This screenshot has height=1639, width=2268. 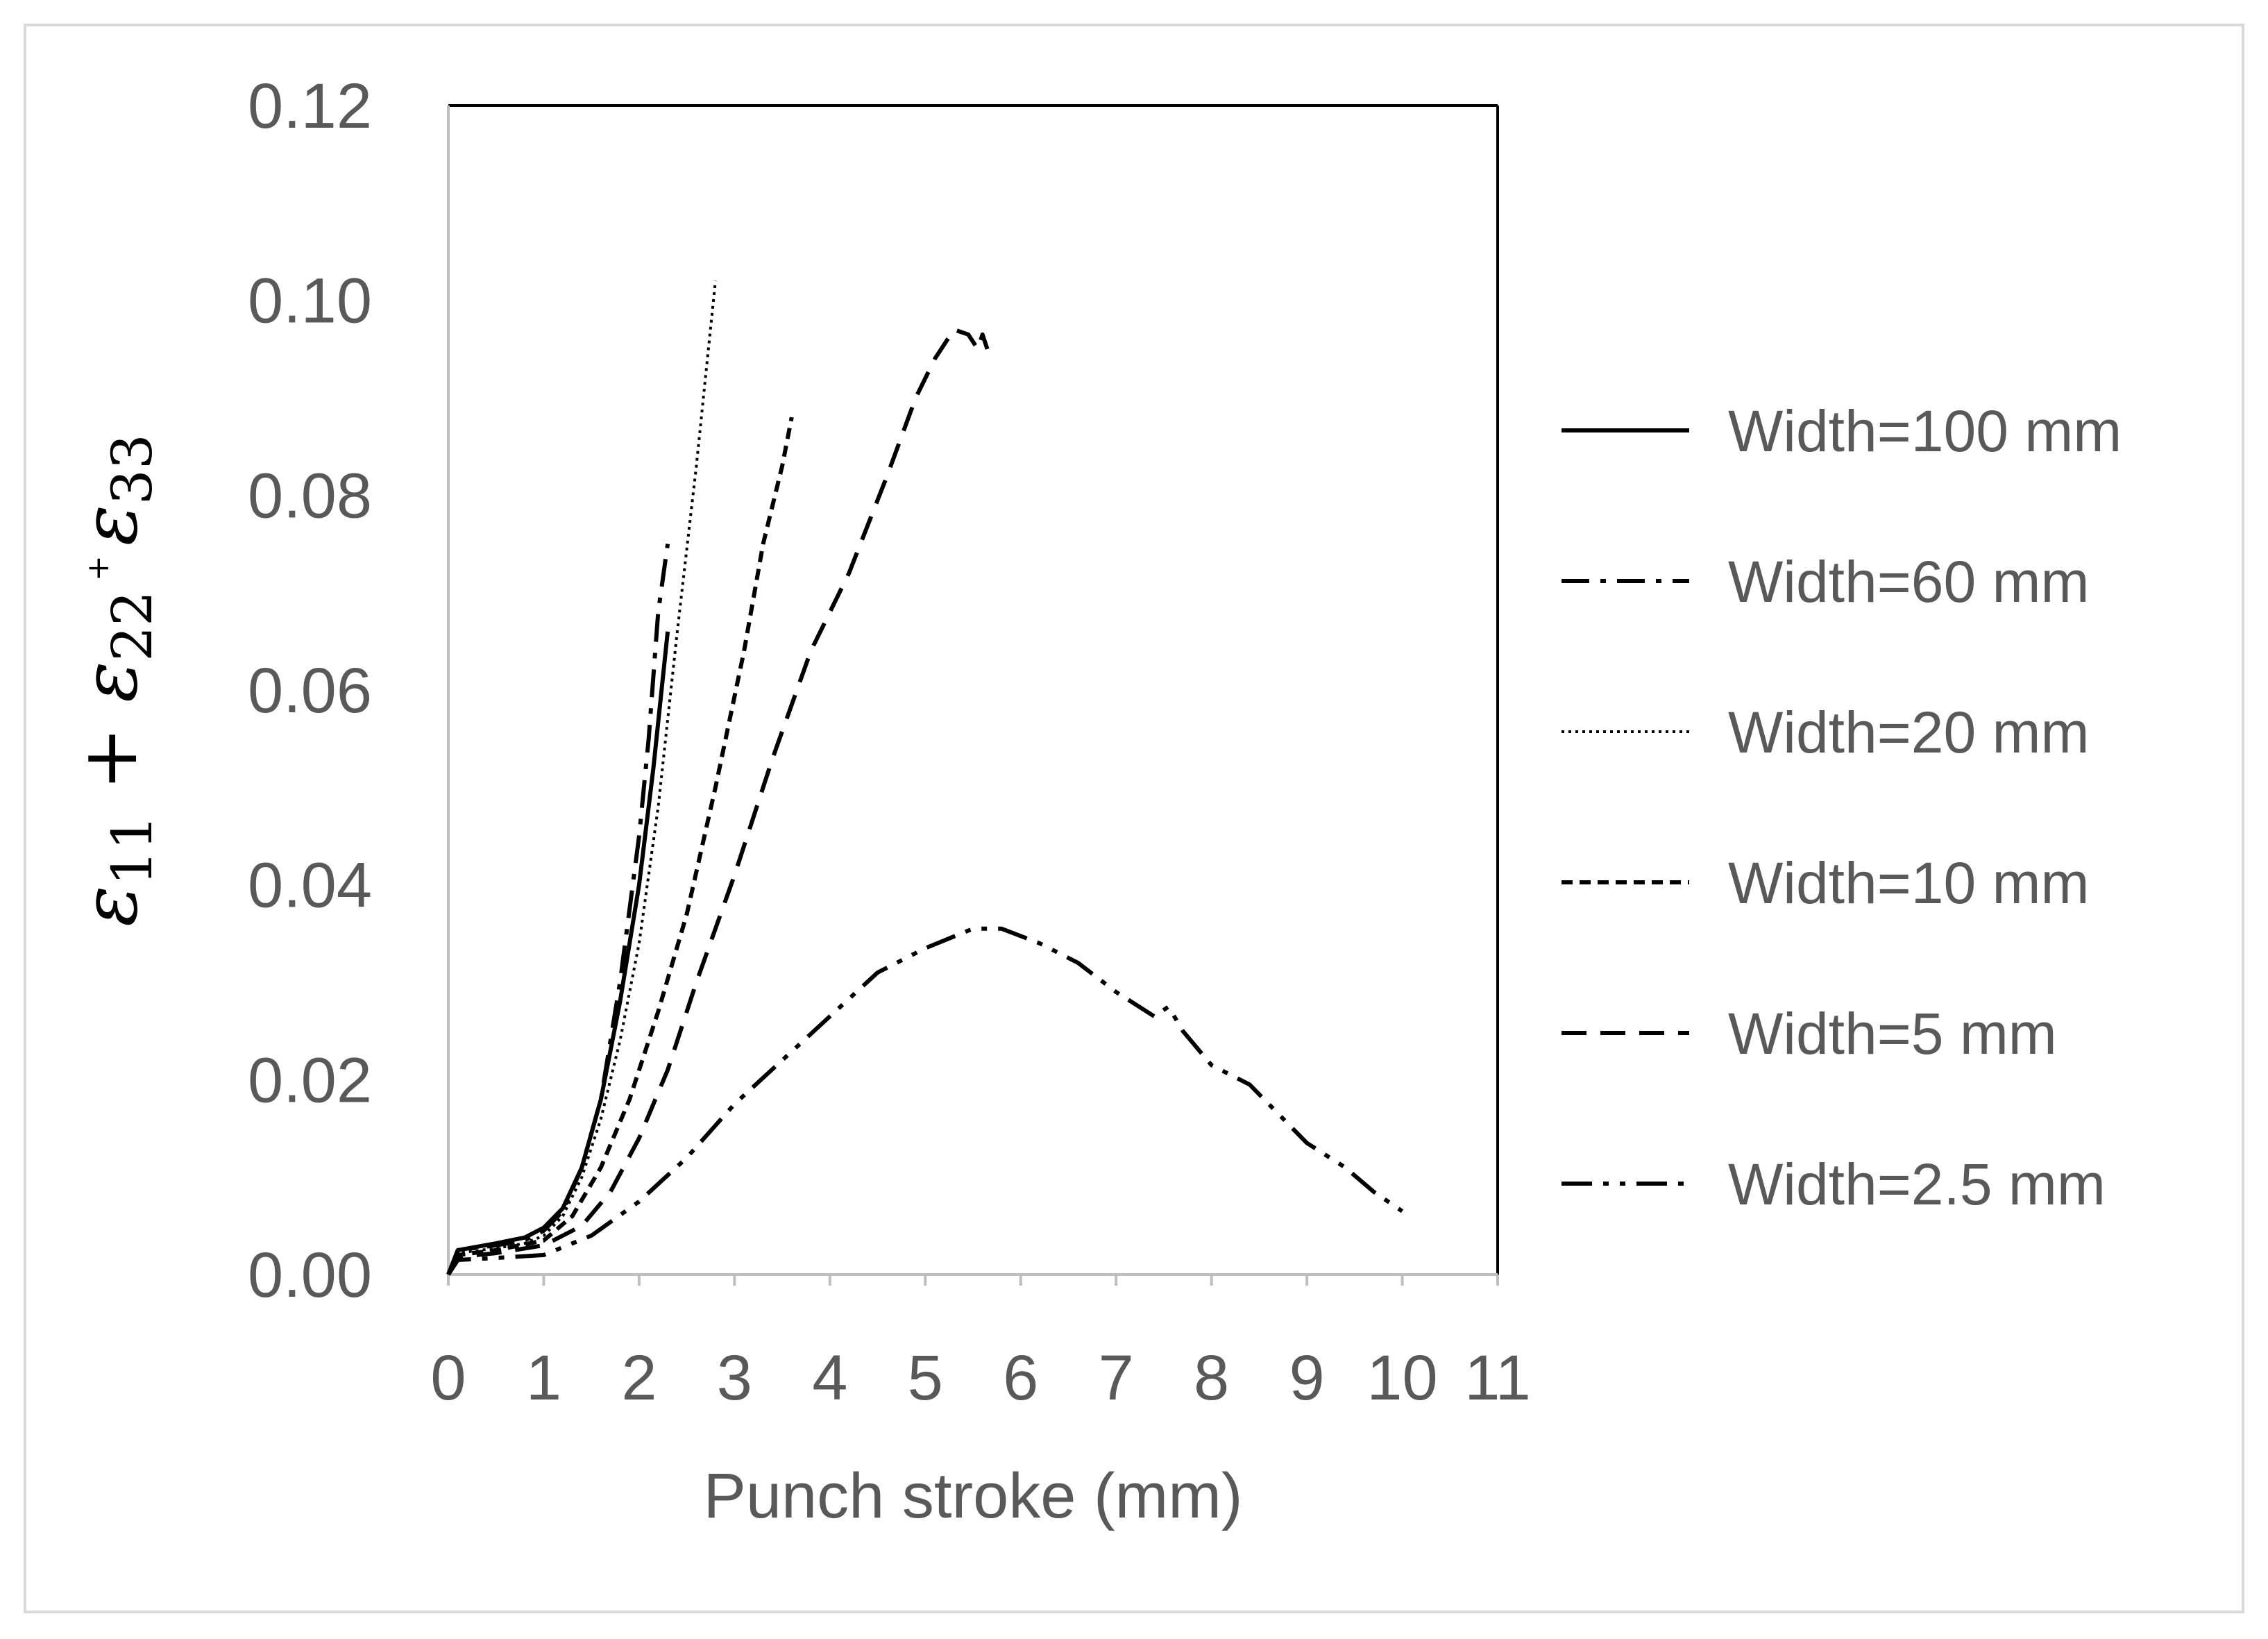 I want to click on y-tick-label: 0.08, so click(x=310, y=496).